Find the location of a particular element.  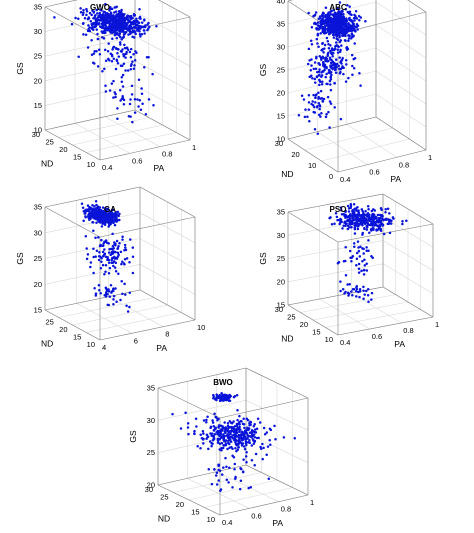

x-tick-label: 0.6 is located at coordinates (377, 336).